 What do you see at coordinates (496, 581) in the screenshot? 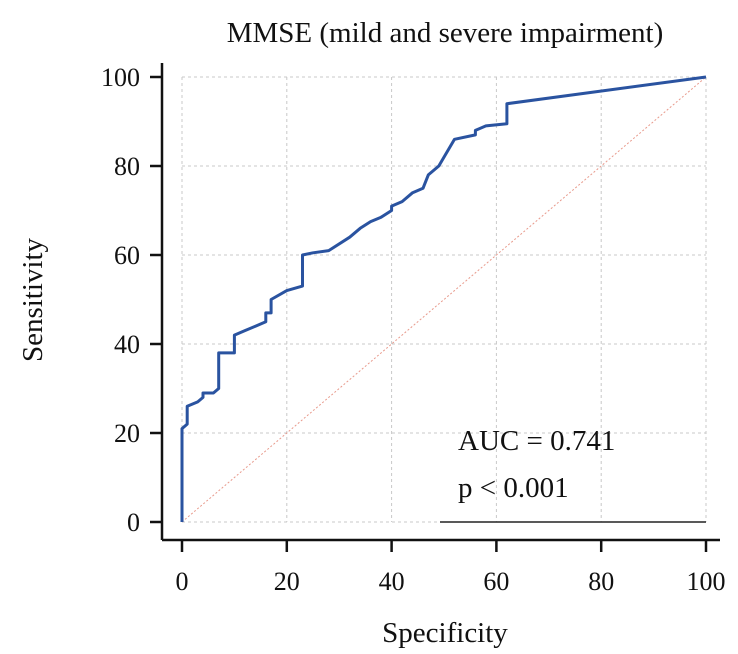
I see `x-tick-label: 60` at bounding box center [496, 581].